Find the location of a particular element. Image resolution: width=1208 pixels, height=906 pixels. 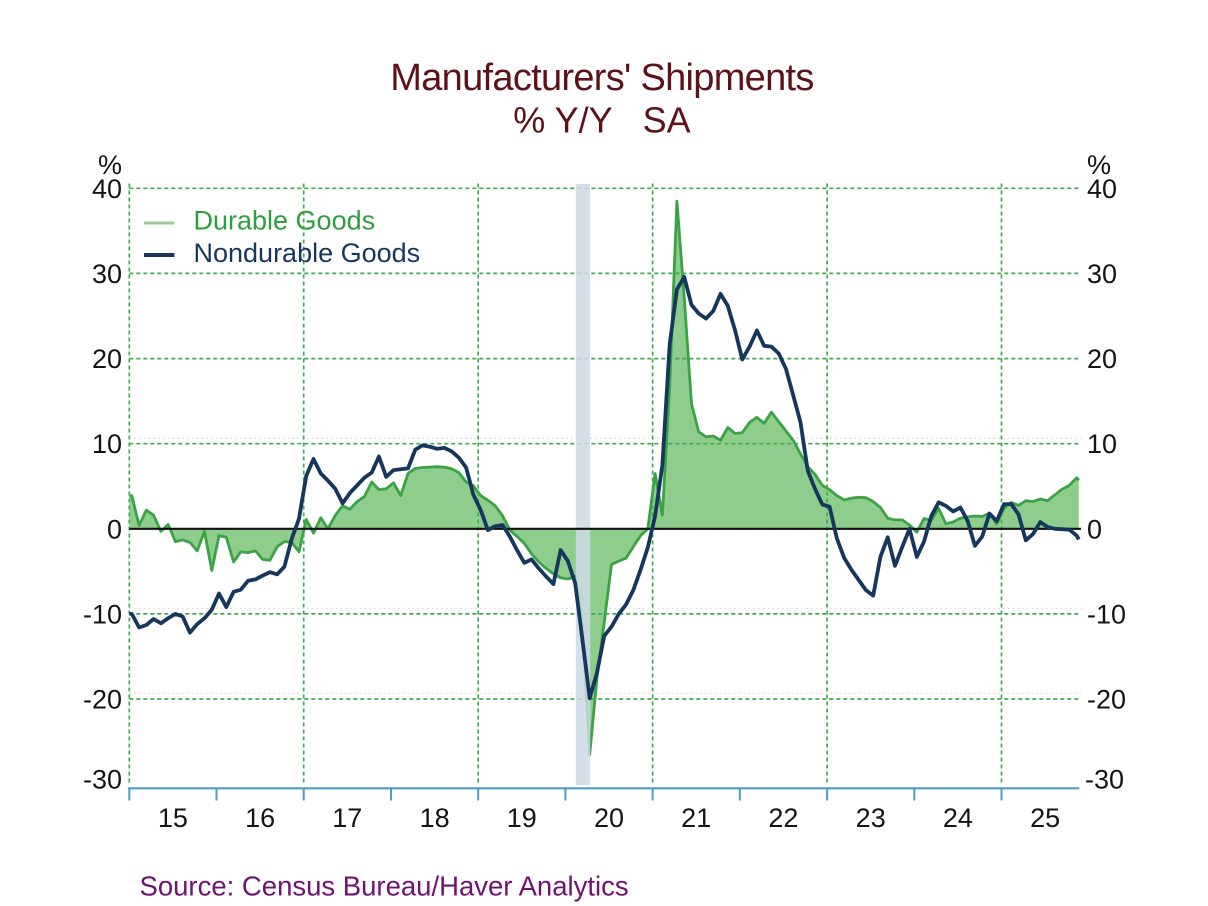

svg-text: 18 is located at coordinates (435, 818).